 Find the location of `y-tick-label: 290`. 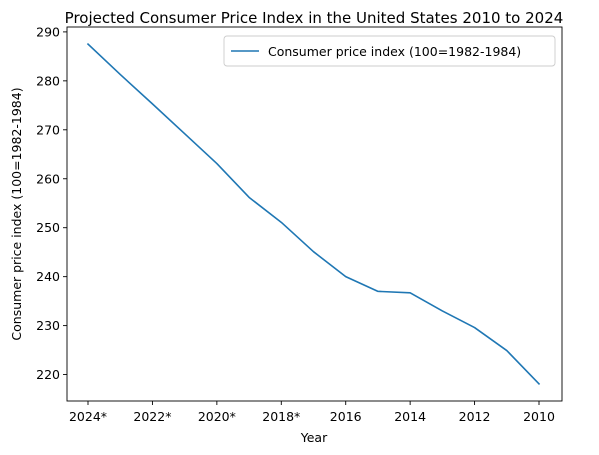

y-tick-label: 290 is located at coordinates (48, 31).